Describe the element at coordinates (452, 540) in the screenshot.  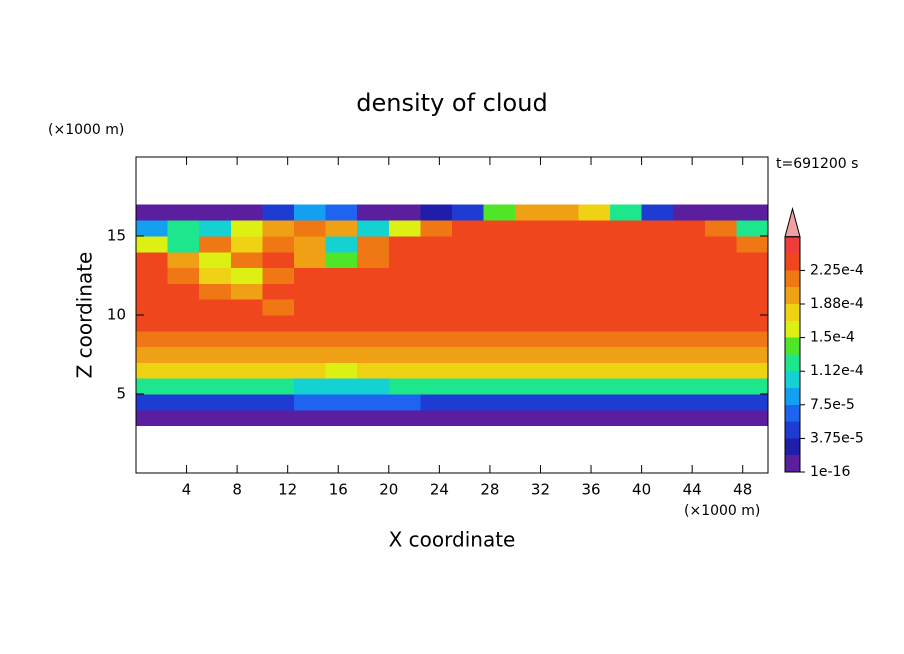
I see `x-axis-title: X coordinate` at that location.